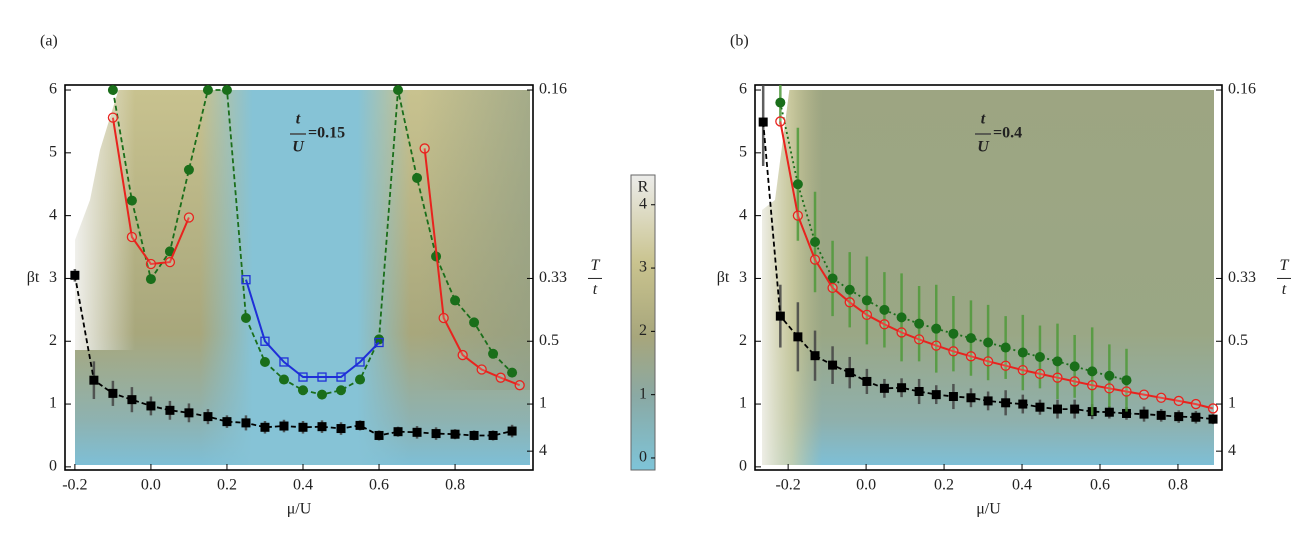 The height and width of the screenshot is (550, 1300). What do you see at coordinates (787, 485) in the screenshot?
I see `x-tick-label: -0.2` at bounding box center [787, 485].